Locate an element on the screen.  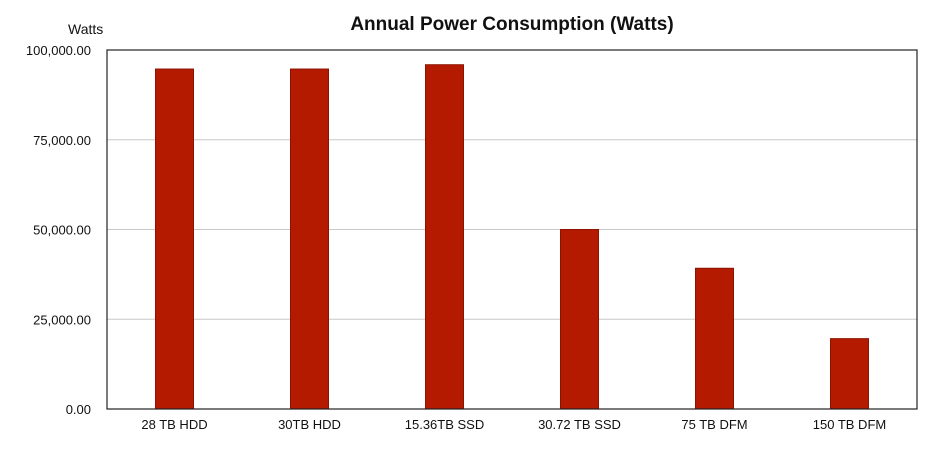
x-tick-label: 30.72 TB SSD is located at coordinates (579, 424).